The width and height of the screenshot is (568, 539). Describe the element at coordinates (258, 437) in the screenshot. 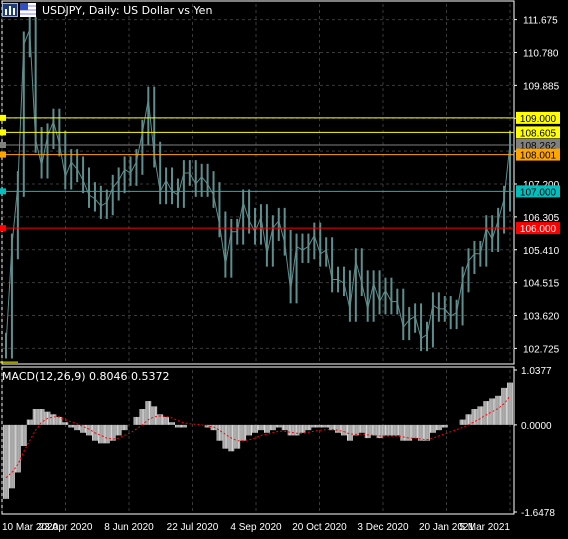

I see `macd-signal-line` at that location.